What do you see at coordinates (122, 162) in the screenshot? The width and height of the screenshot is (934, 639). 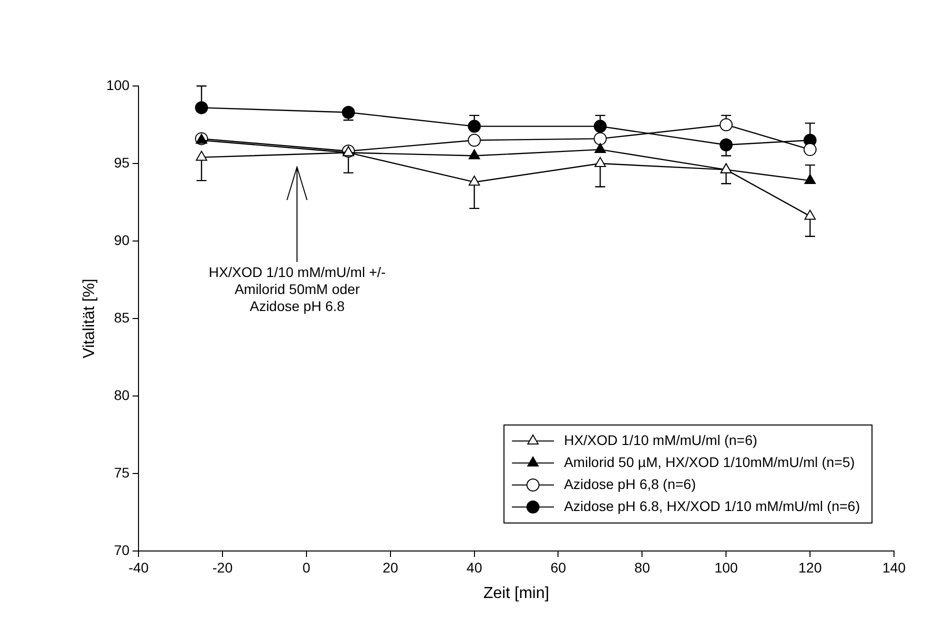 I see `y-tick-label: 95` at bounding box center [122, 162].